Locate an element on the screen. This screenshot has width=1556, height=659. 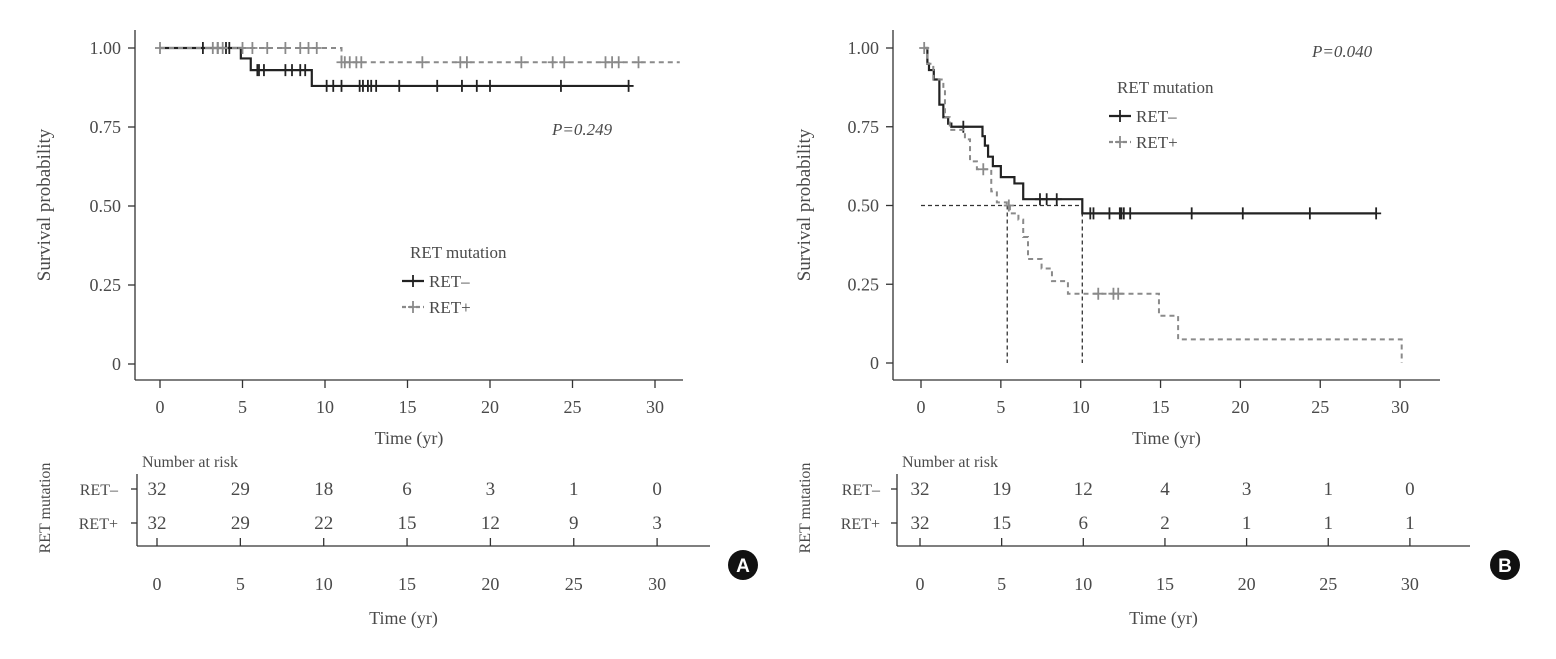
x-tick-label: 5 is located at coordinates (1000, 407).